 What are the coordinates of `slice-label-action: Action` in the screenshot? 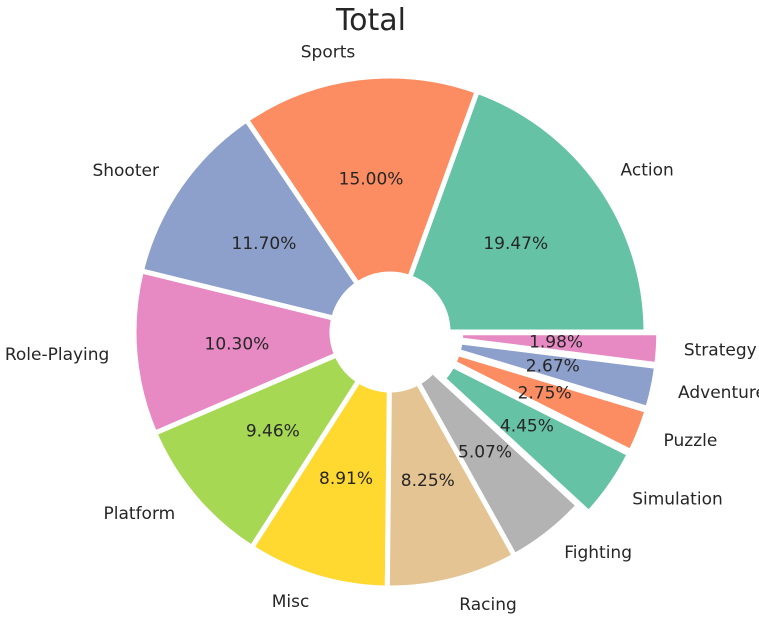 It's located at (647, 170).